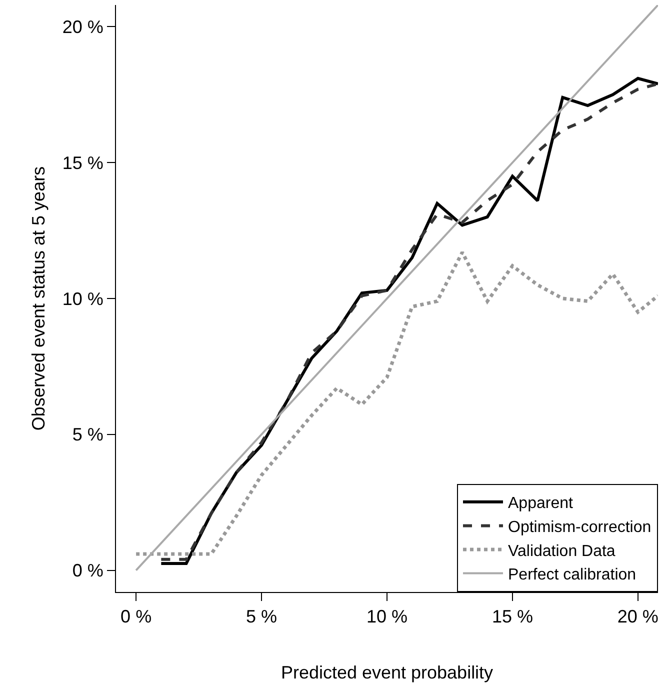 The height and width of the screenshot is (696, 665). What do you see at coordinates (387, 672) in the screenshot?
I see `x-axis-title: Predicted event probability` at bounding box center [387, 672].